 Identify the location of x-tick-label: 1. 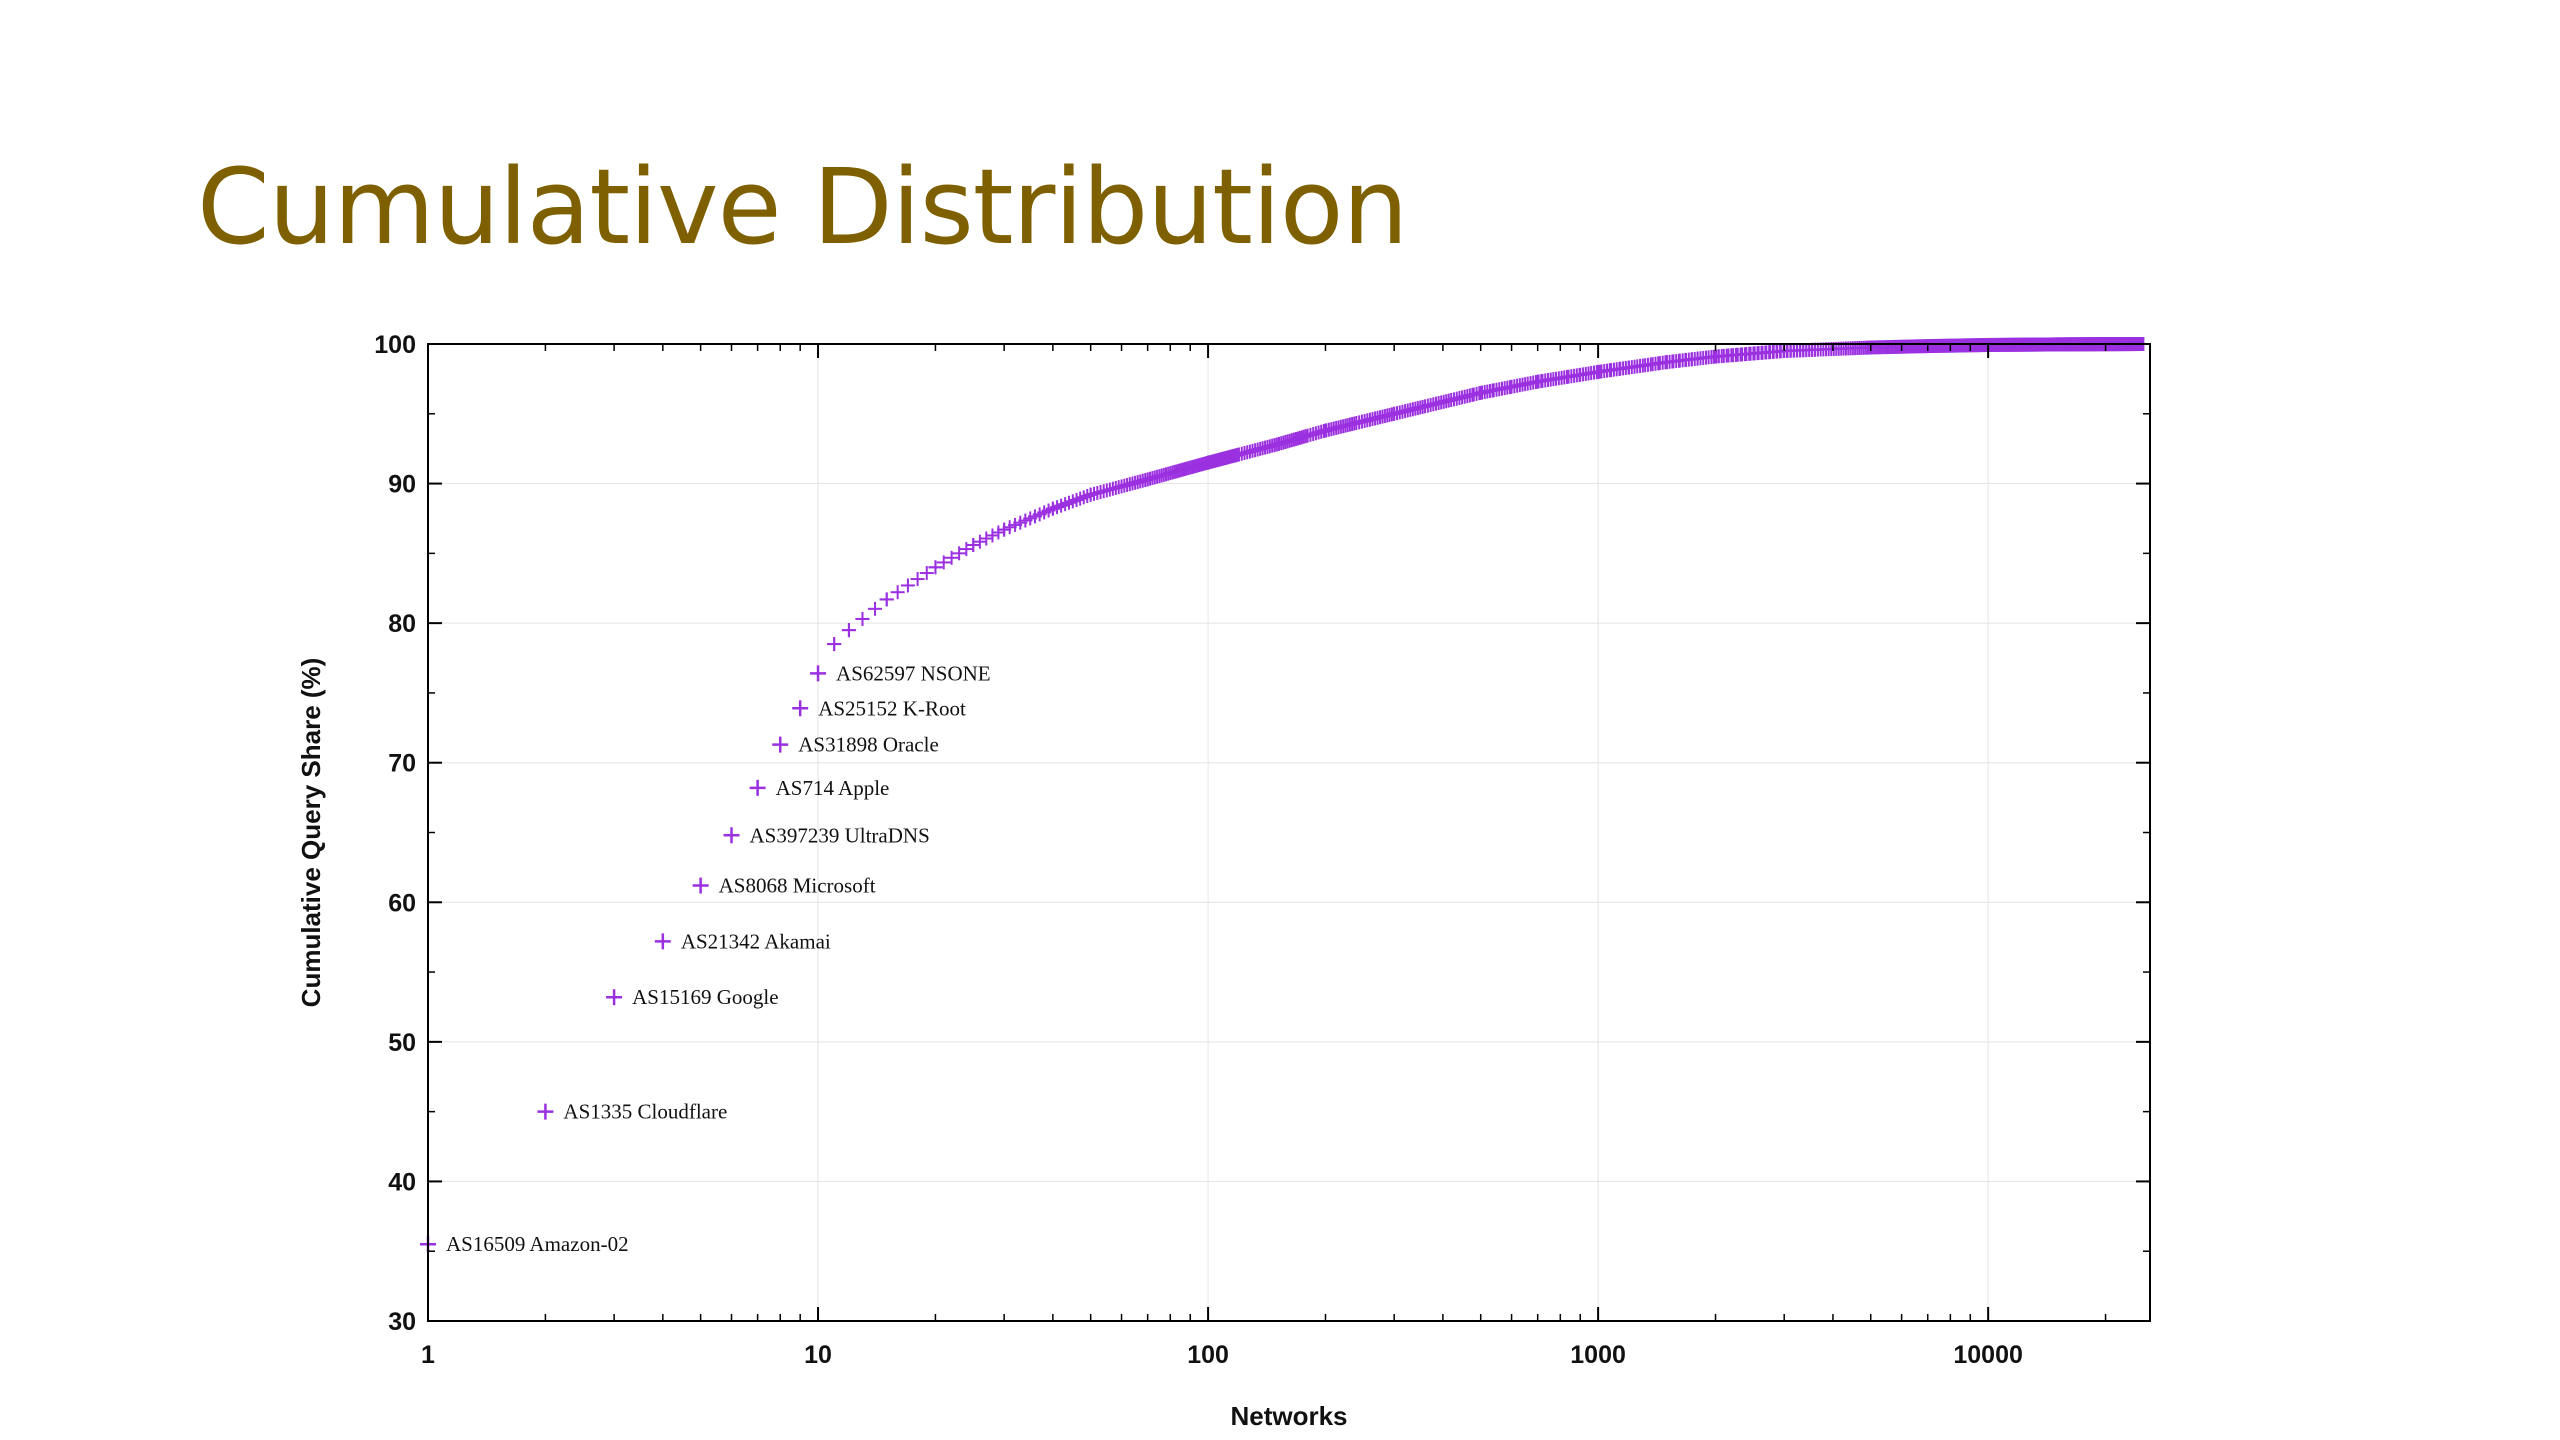
(428, 1355).